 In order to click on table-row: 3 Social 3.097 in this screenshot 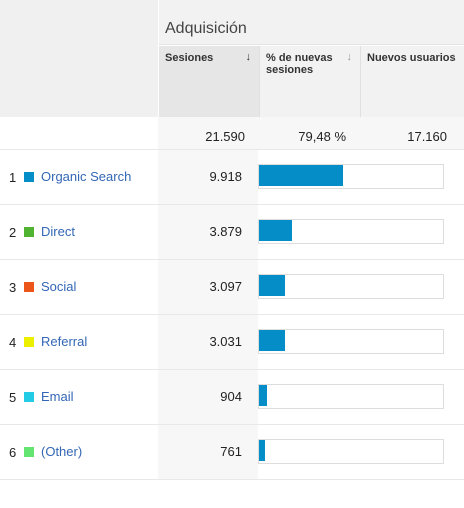, I will do `click(232, 286)`.